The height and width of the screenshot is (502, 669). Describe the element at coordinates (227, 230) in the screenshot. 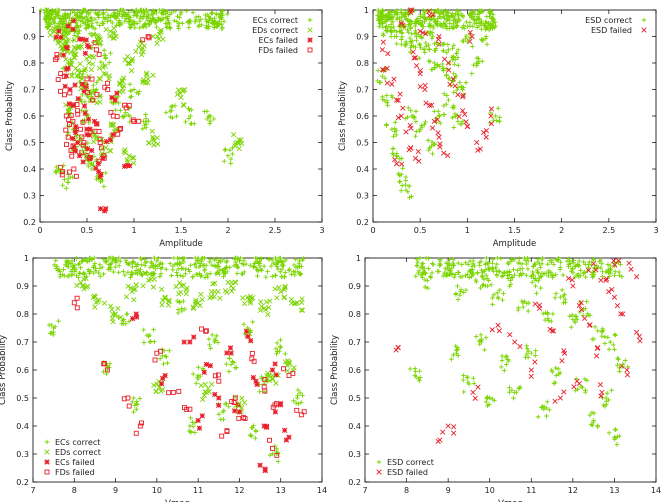

I see `x-tick-label: 2` at that location.